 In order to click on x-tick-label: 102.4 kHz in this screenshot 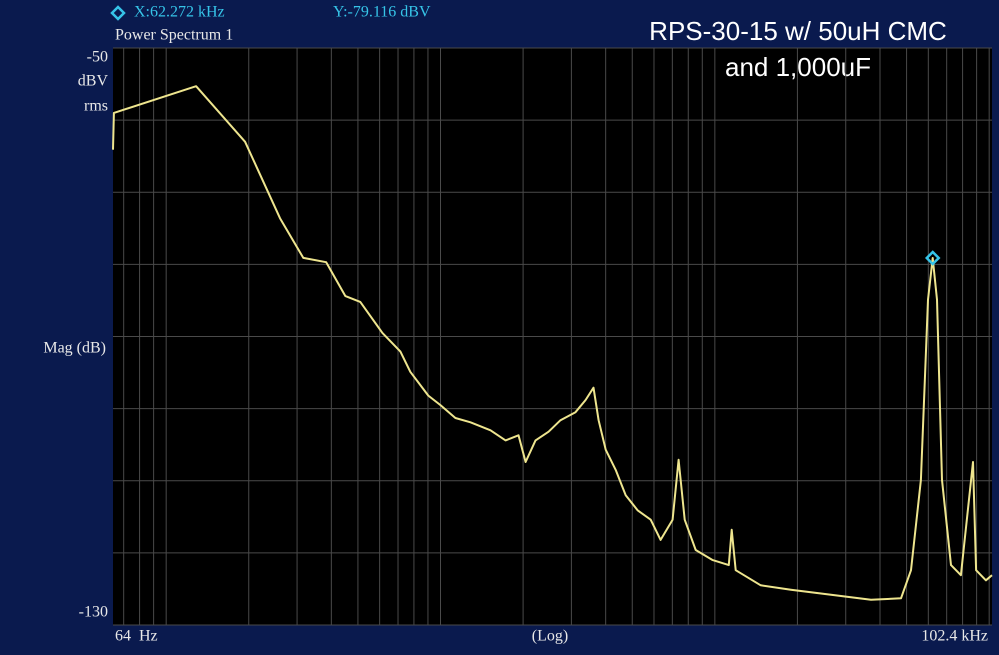, I will do `click(954, 636)`.